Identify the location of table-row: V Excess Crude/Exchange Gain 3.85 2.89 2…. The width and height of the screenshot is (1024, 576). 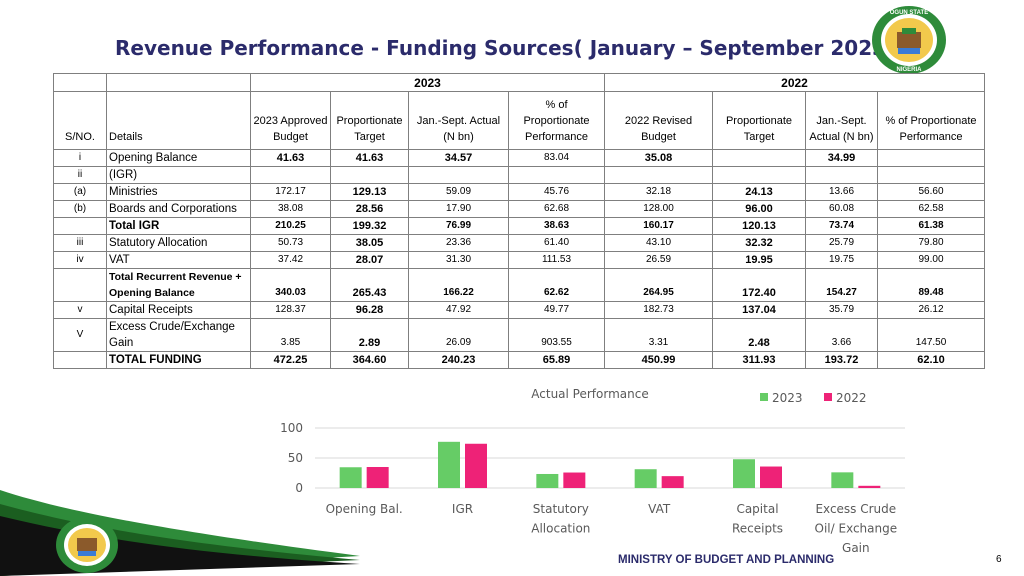
(519, 335).